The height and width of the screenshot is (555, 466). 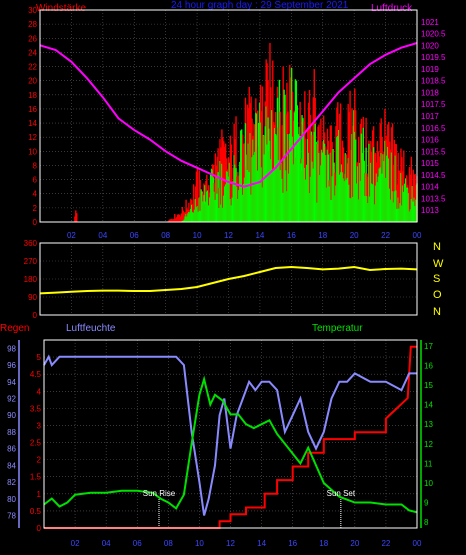 What do you see at coordinates (32, 151) in the screenshot?
I see `wind-y-tick-label: 10` at bounding box center [32, 151].